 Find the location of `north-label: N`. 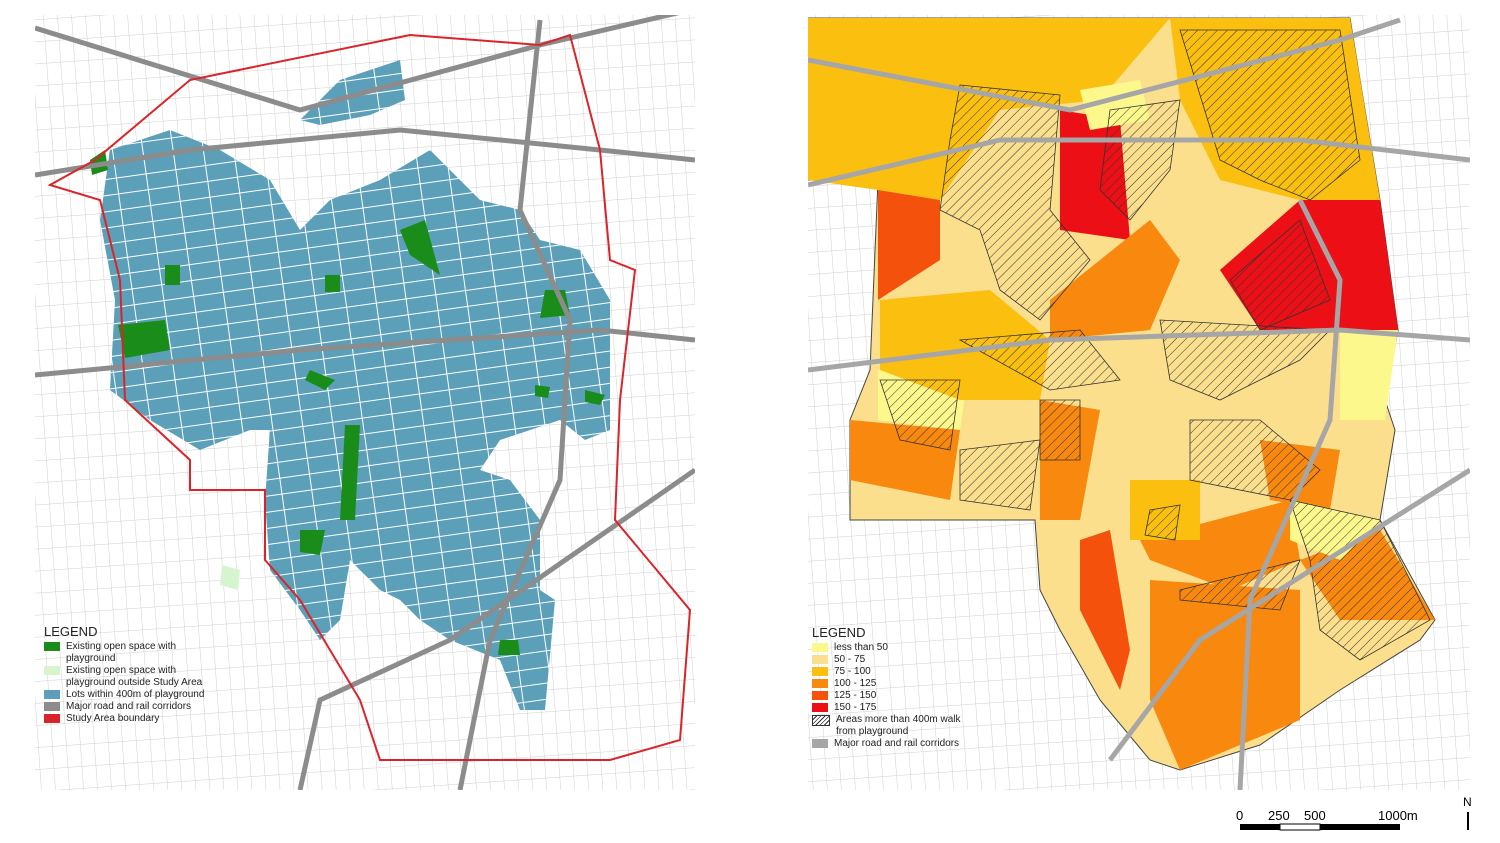

north-label: N is located at coordinates (1467, 802).